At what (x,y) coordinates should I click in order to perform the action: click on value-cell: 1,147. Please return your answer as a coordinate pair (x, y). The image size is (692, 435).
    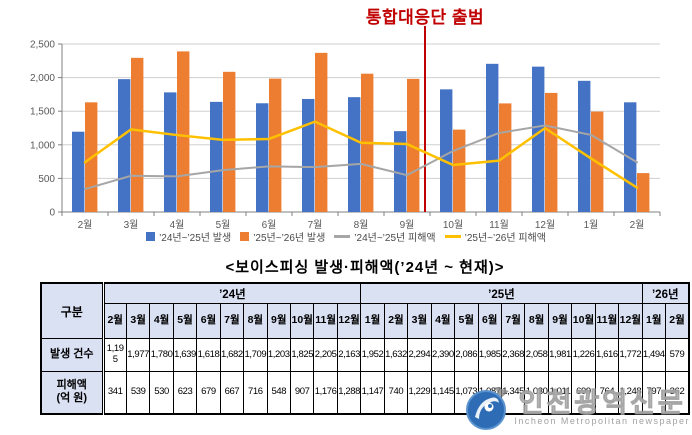
    Looking at the image, I should click on (372, 392).